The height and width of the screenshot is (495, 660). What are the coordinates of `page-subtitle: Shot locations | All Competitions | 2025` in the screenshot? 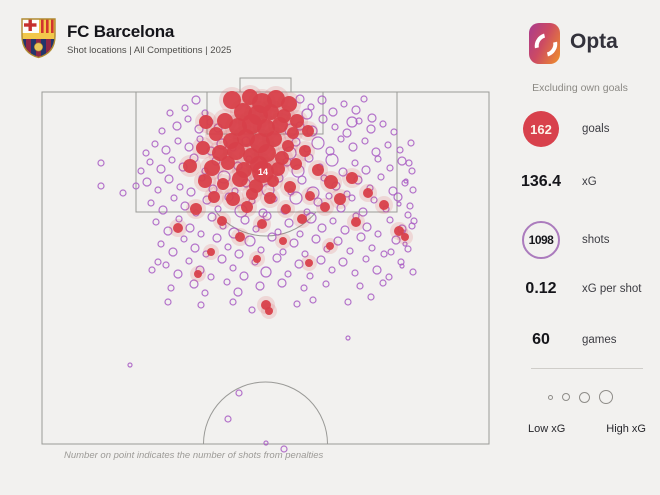 It's located at (149, 50).